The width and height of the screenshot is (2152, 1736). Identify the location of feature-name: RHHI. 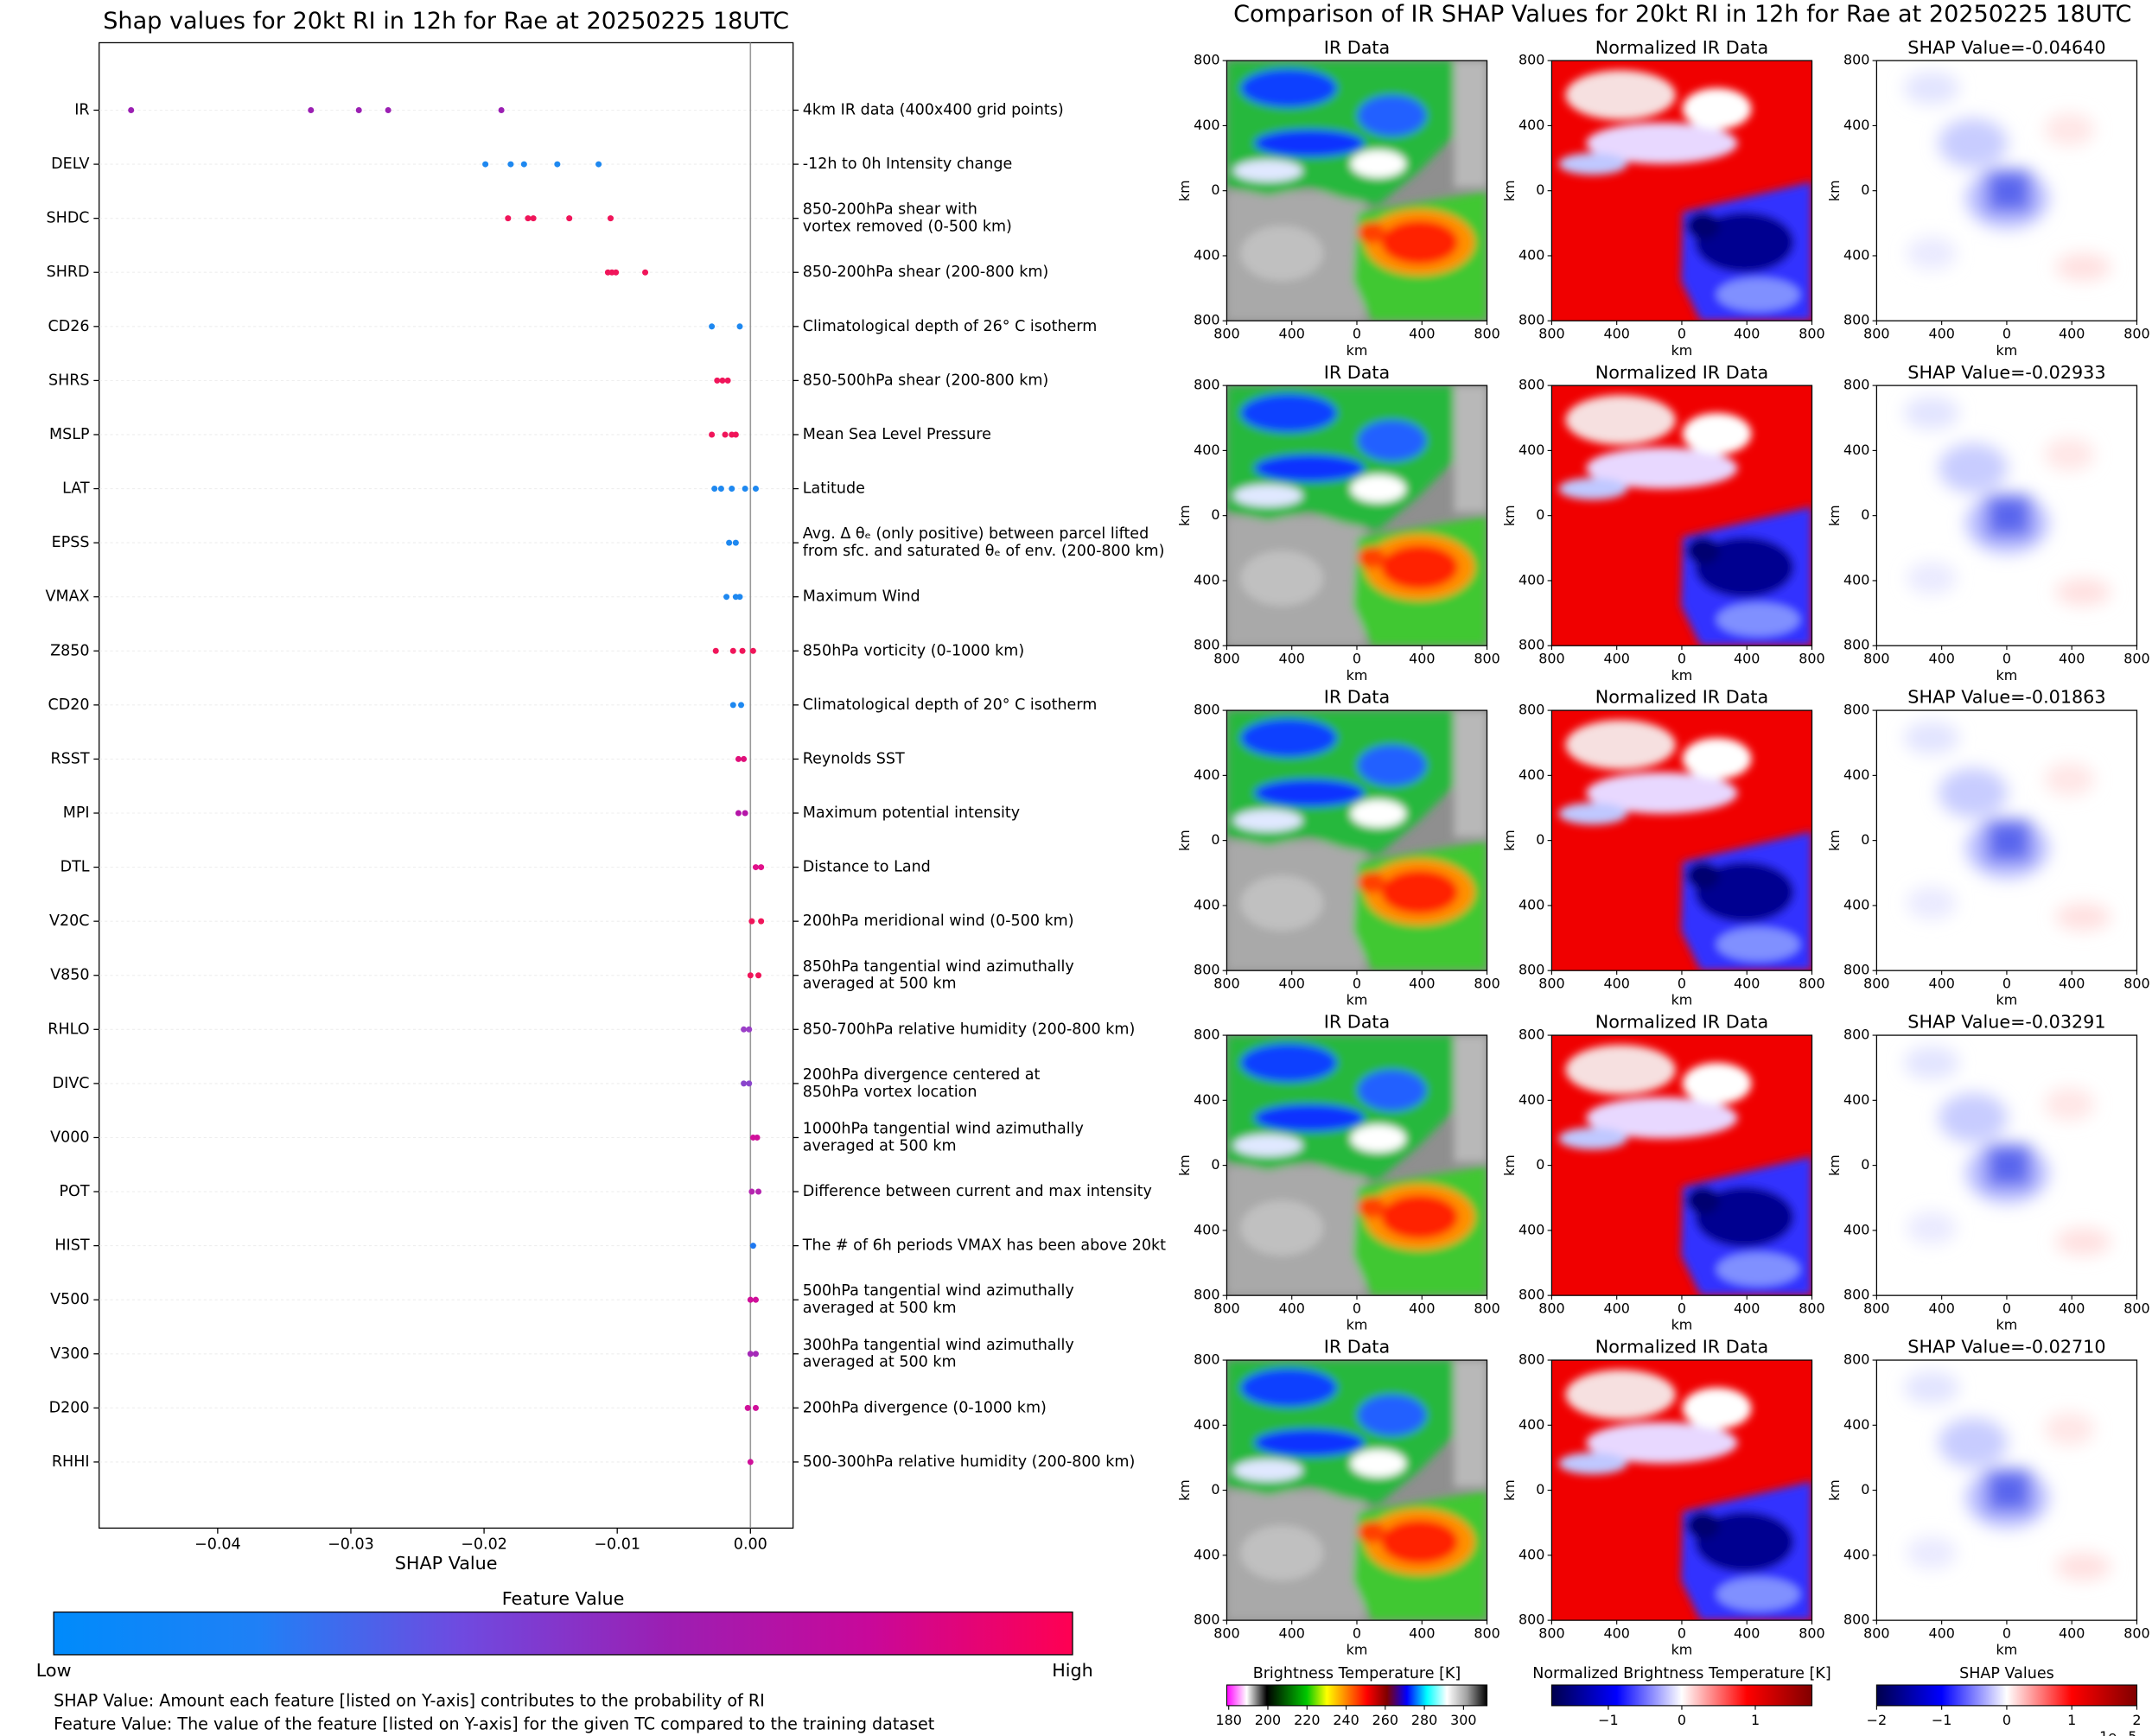
(71, 1462).